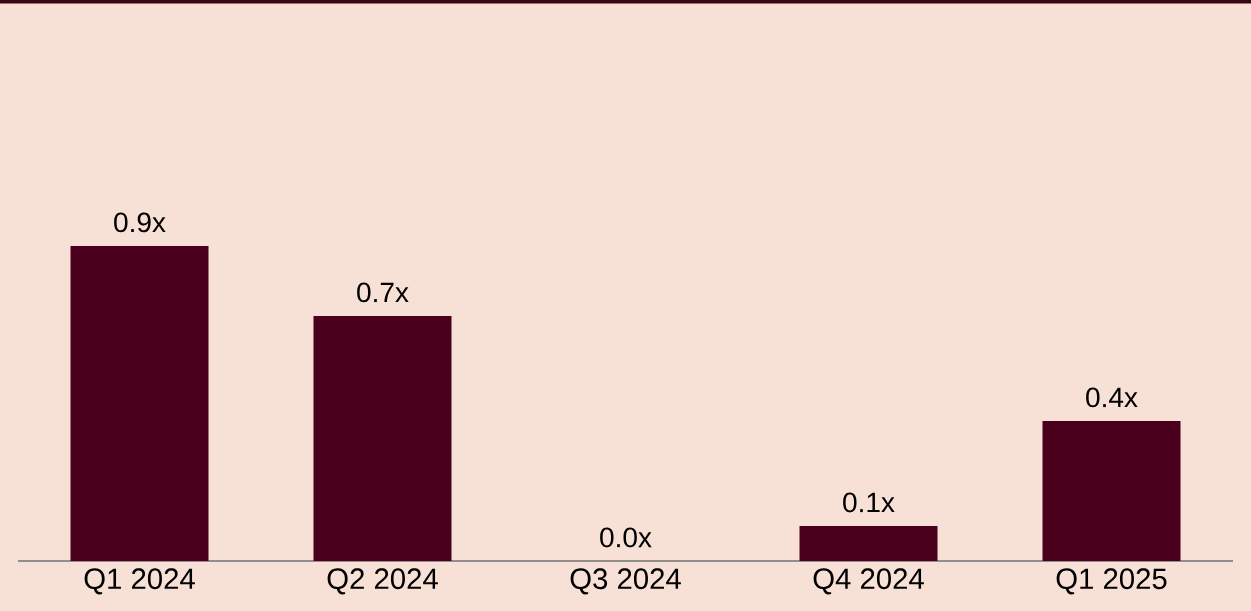 The height and width of the screenshot is (611, 1251). I want to click on x-tick-label: Q4 2024, so click(868, 581).